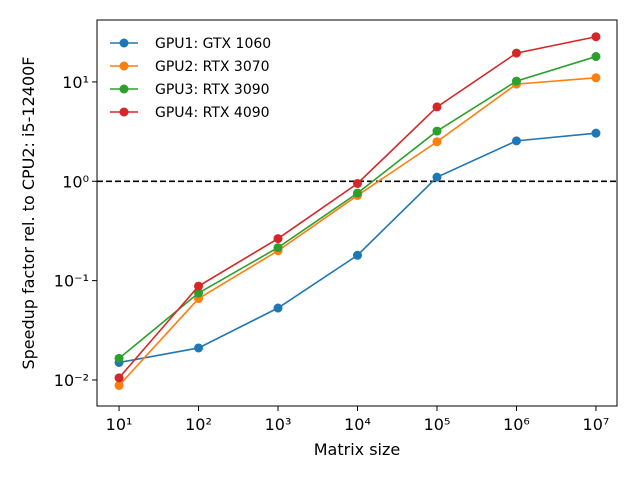  Describe the element at coordinates (212, 90) in the screenshot. I see `legend-label: GPU3: RTX 3090` at that location.